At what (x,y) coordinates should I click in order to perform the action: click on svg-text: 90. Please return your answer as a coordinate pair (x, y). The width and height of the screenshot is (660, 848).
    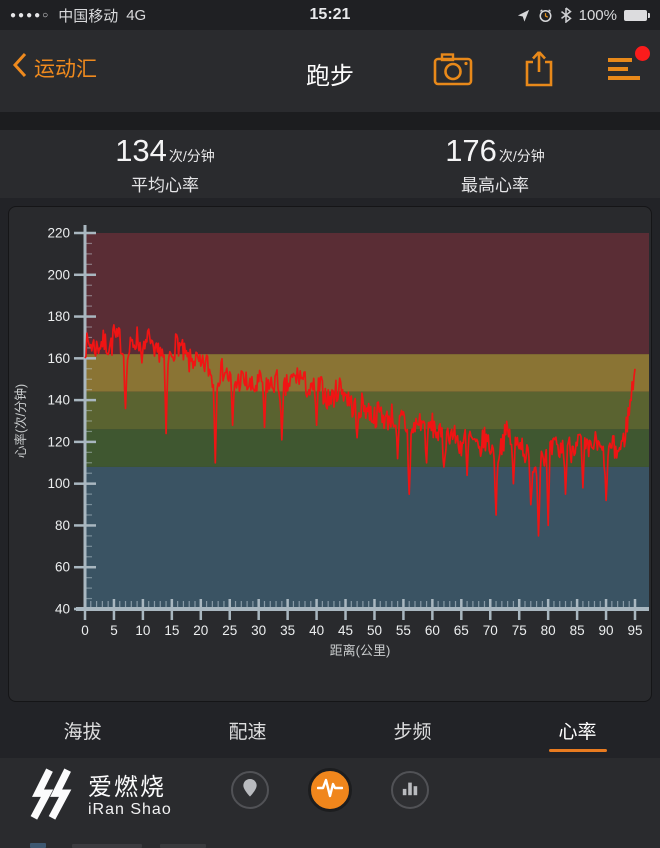
    Looking at the image, I should click on (606, 630).